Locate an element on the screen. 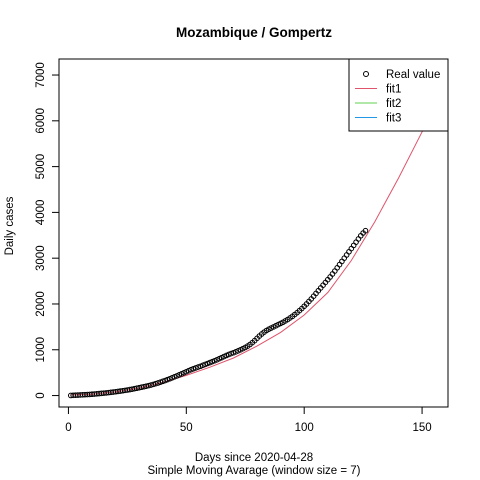  y-tick-label: 3000 is located at coordinates (41, 258).